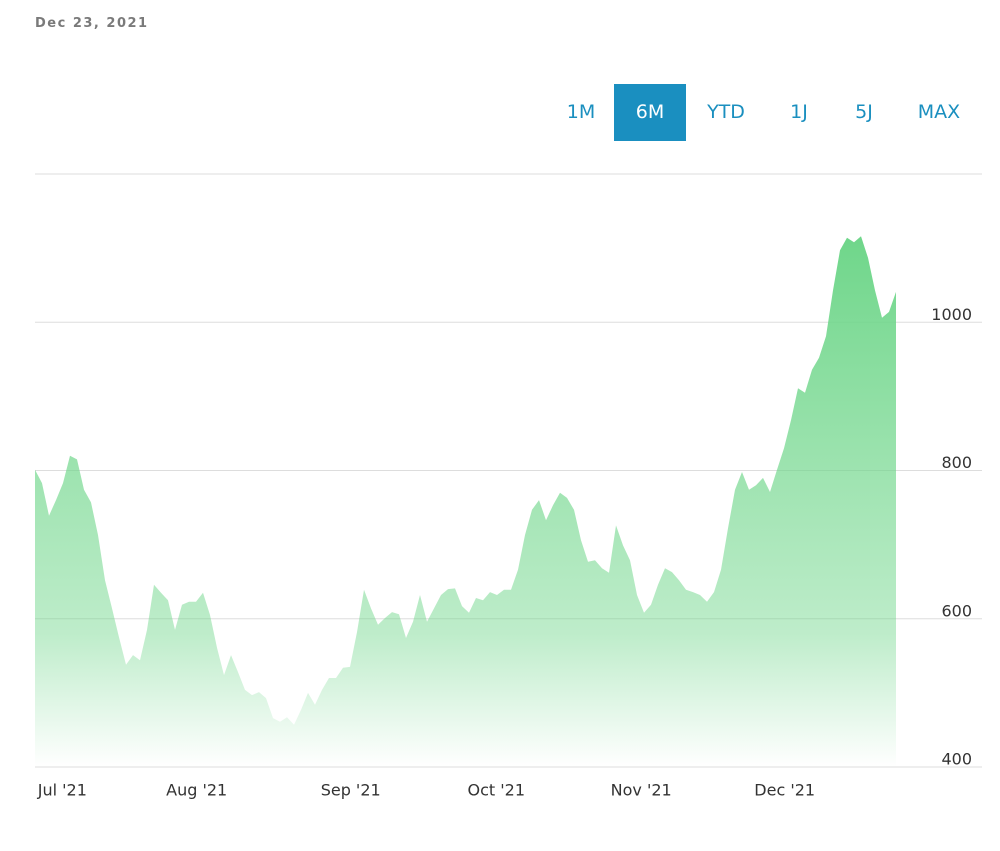 This screenshot has height=851, width=1000. Describe the element at coordinates (581, 112) in the screenshot. I see `range-button: 1M` at that location.